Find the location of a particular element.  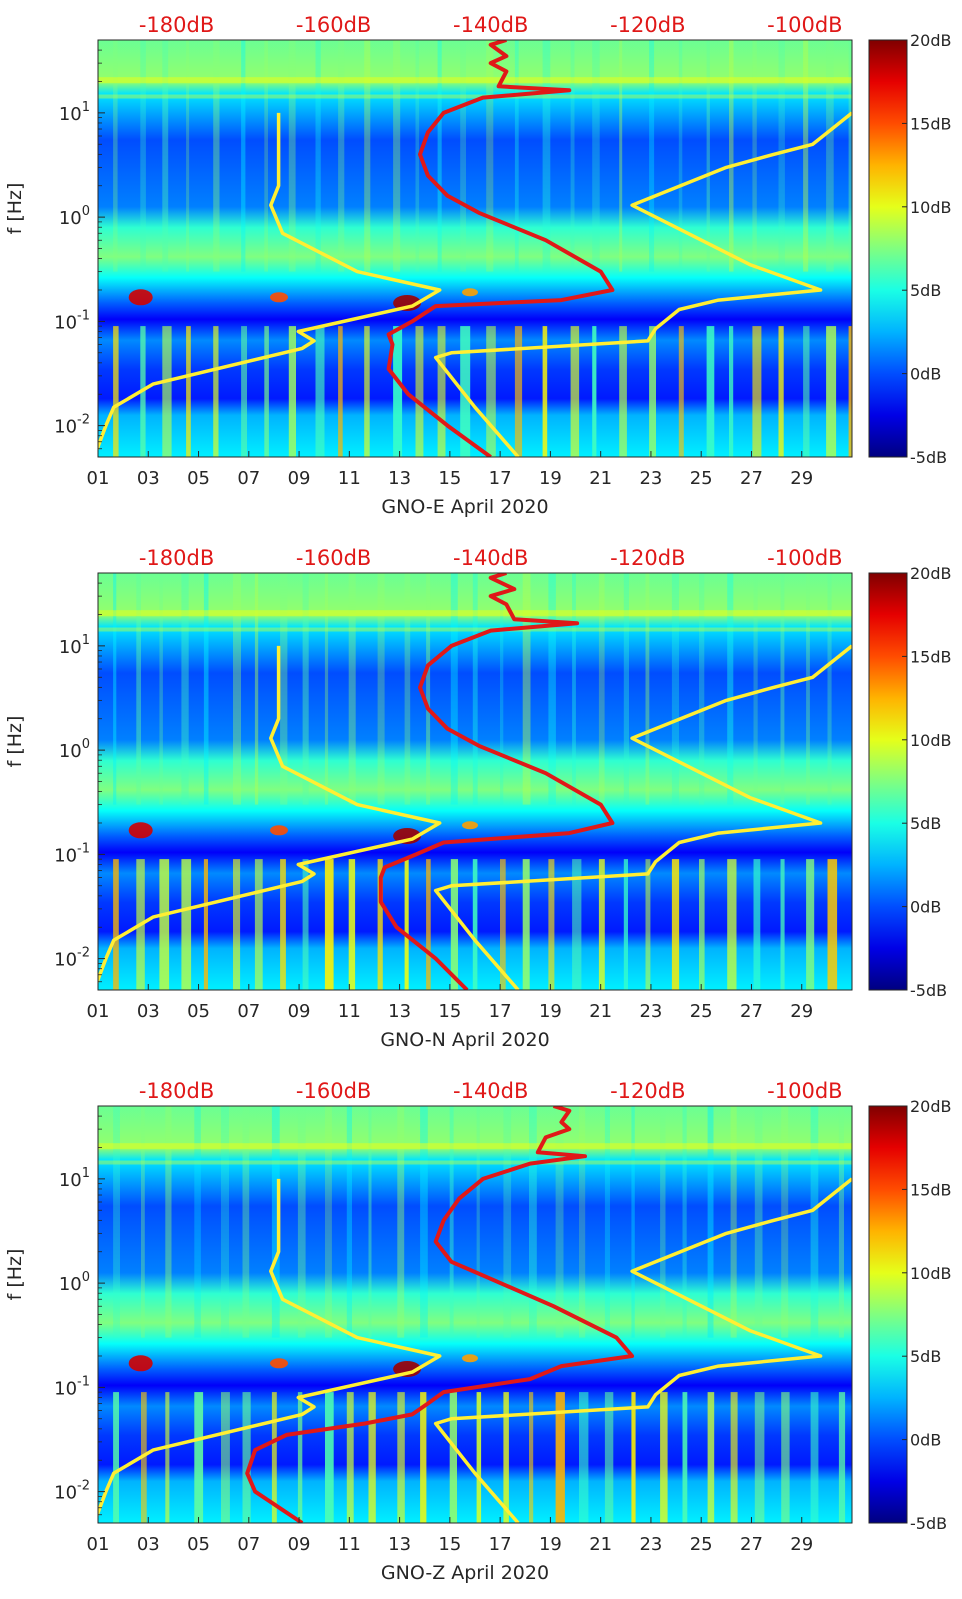

x-tick-label: 13 is located at coordinates (399, 478).